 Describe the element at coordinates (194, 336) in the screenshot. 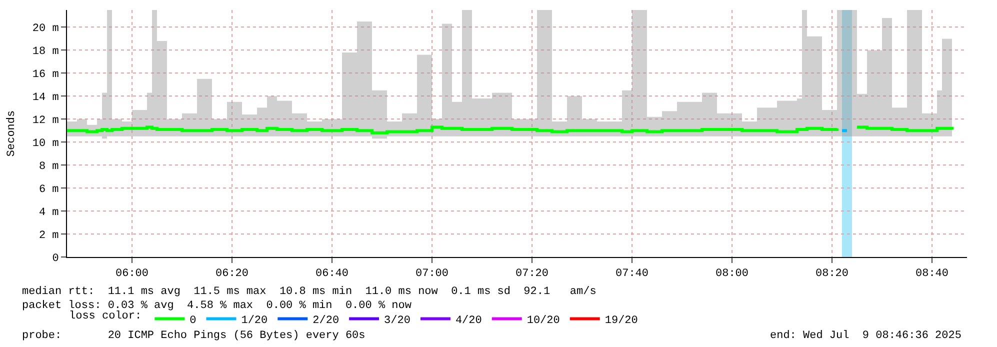

I see `text: probe: 20 ICMP Echo Pings (56 Bytes) every 60s` at that location.